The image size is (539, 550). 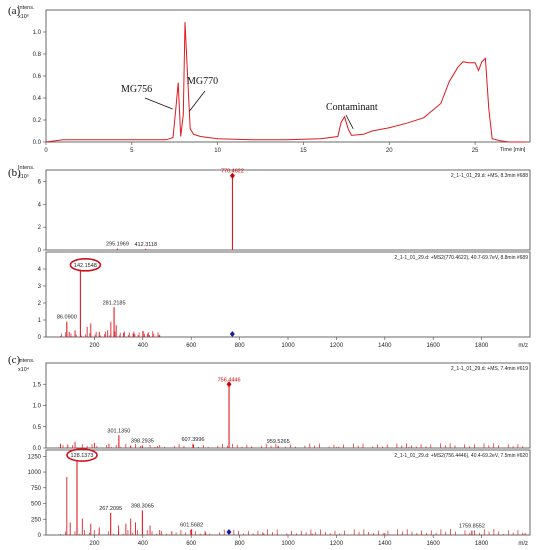 I want to click on peak-label: 301.1350, so click(x=118, y=431).